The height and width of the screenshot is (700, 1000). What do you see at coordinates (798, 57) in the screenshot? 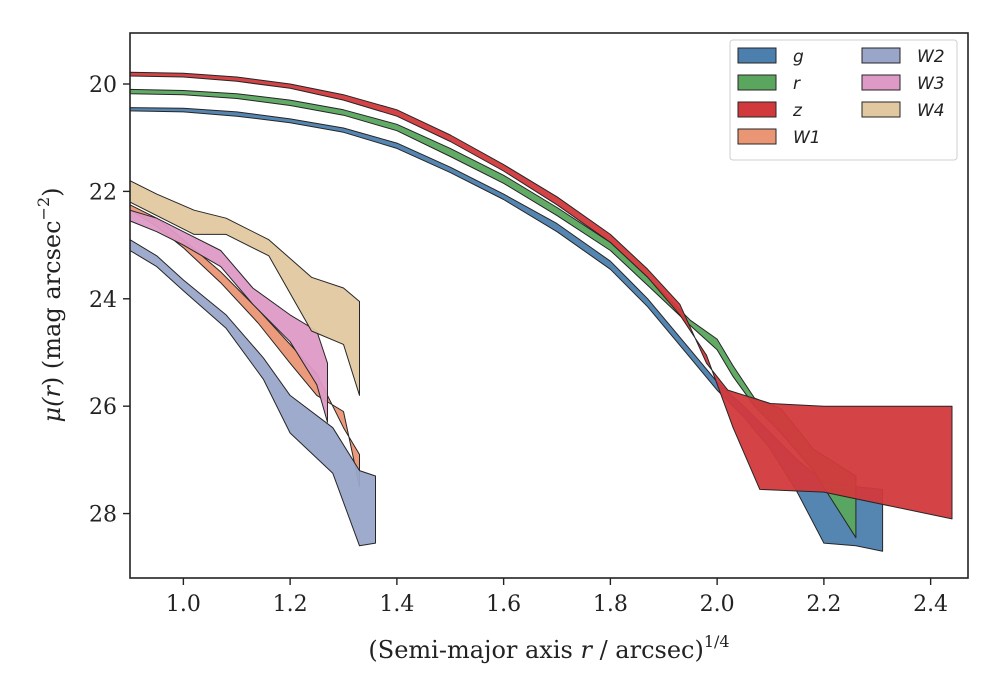
I see `legend-label-g: g` at bounding box center [798, 57].